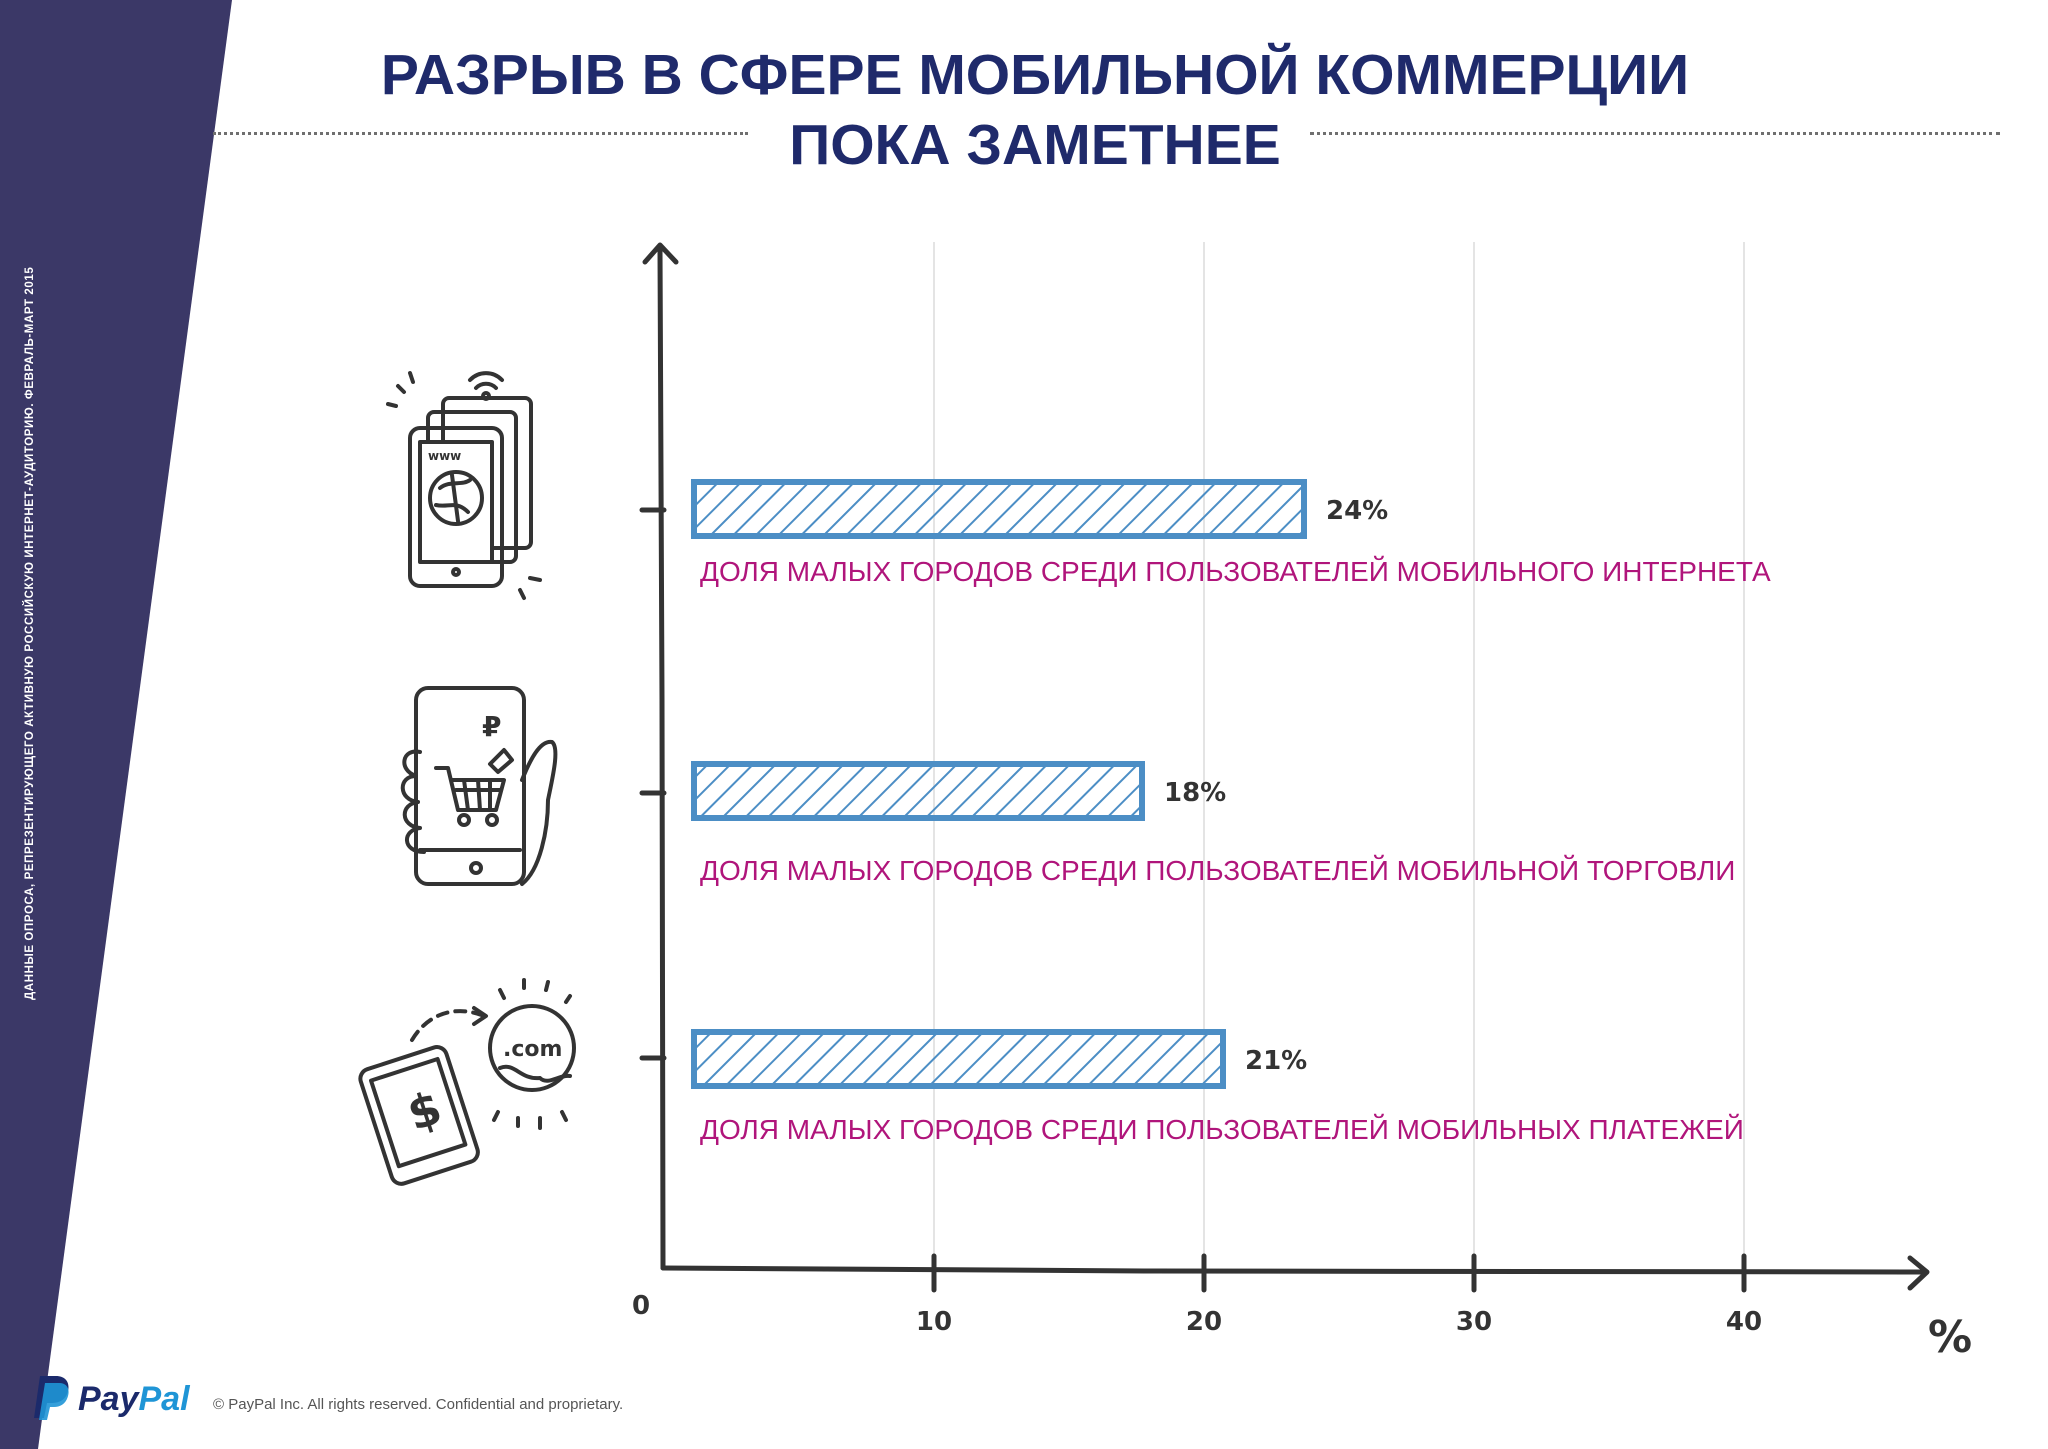  I want to click on page-title-line-1: РАЗРЫВ В СФЕРЕ МОБИЛЬНОЙ КОММЕРЦИИ, so click(1035, 75).